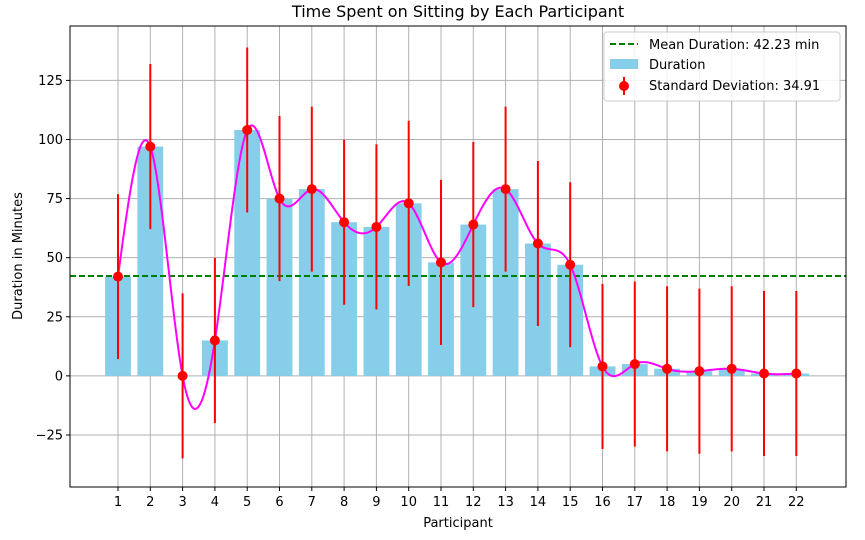 This screenshot has width=865, height=540. I want to click on x-tick-label: 13, so click(505, 502).